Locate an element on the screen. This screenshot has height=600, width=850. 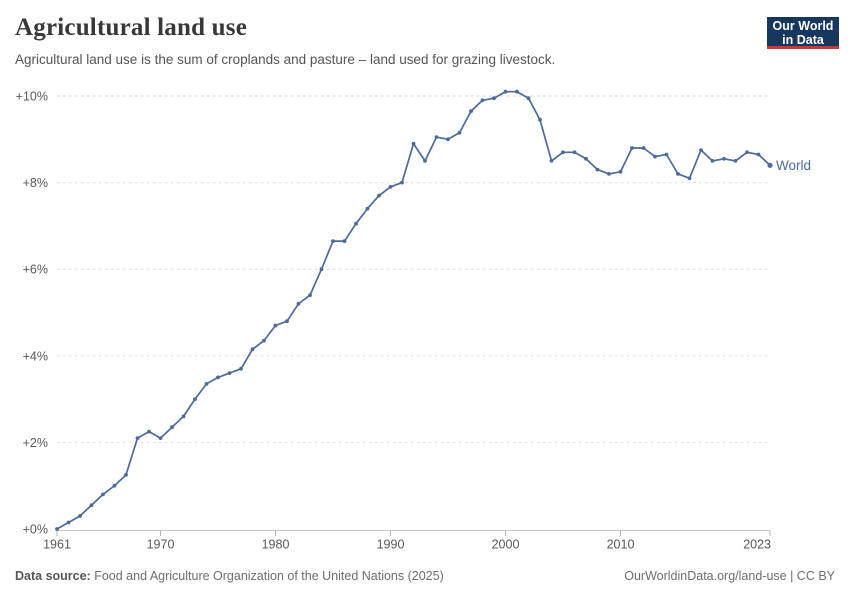
y-axis-tick-label: +8% is located at coordinates (35, 183).